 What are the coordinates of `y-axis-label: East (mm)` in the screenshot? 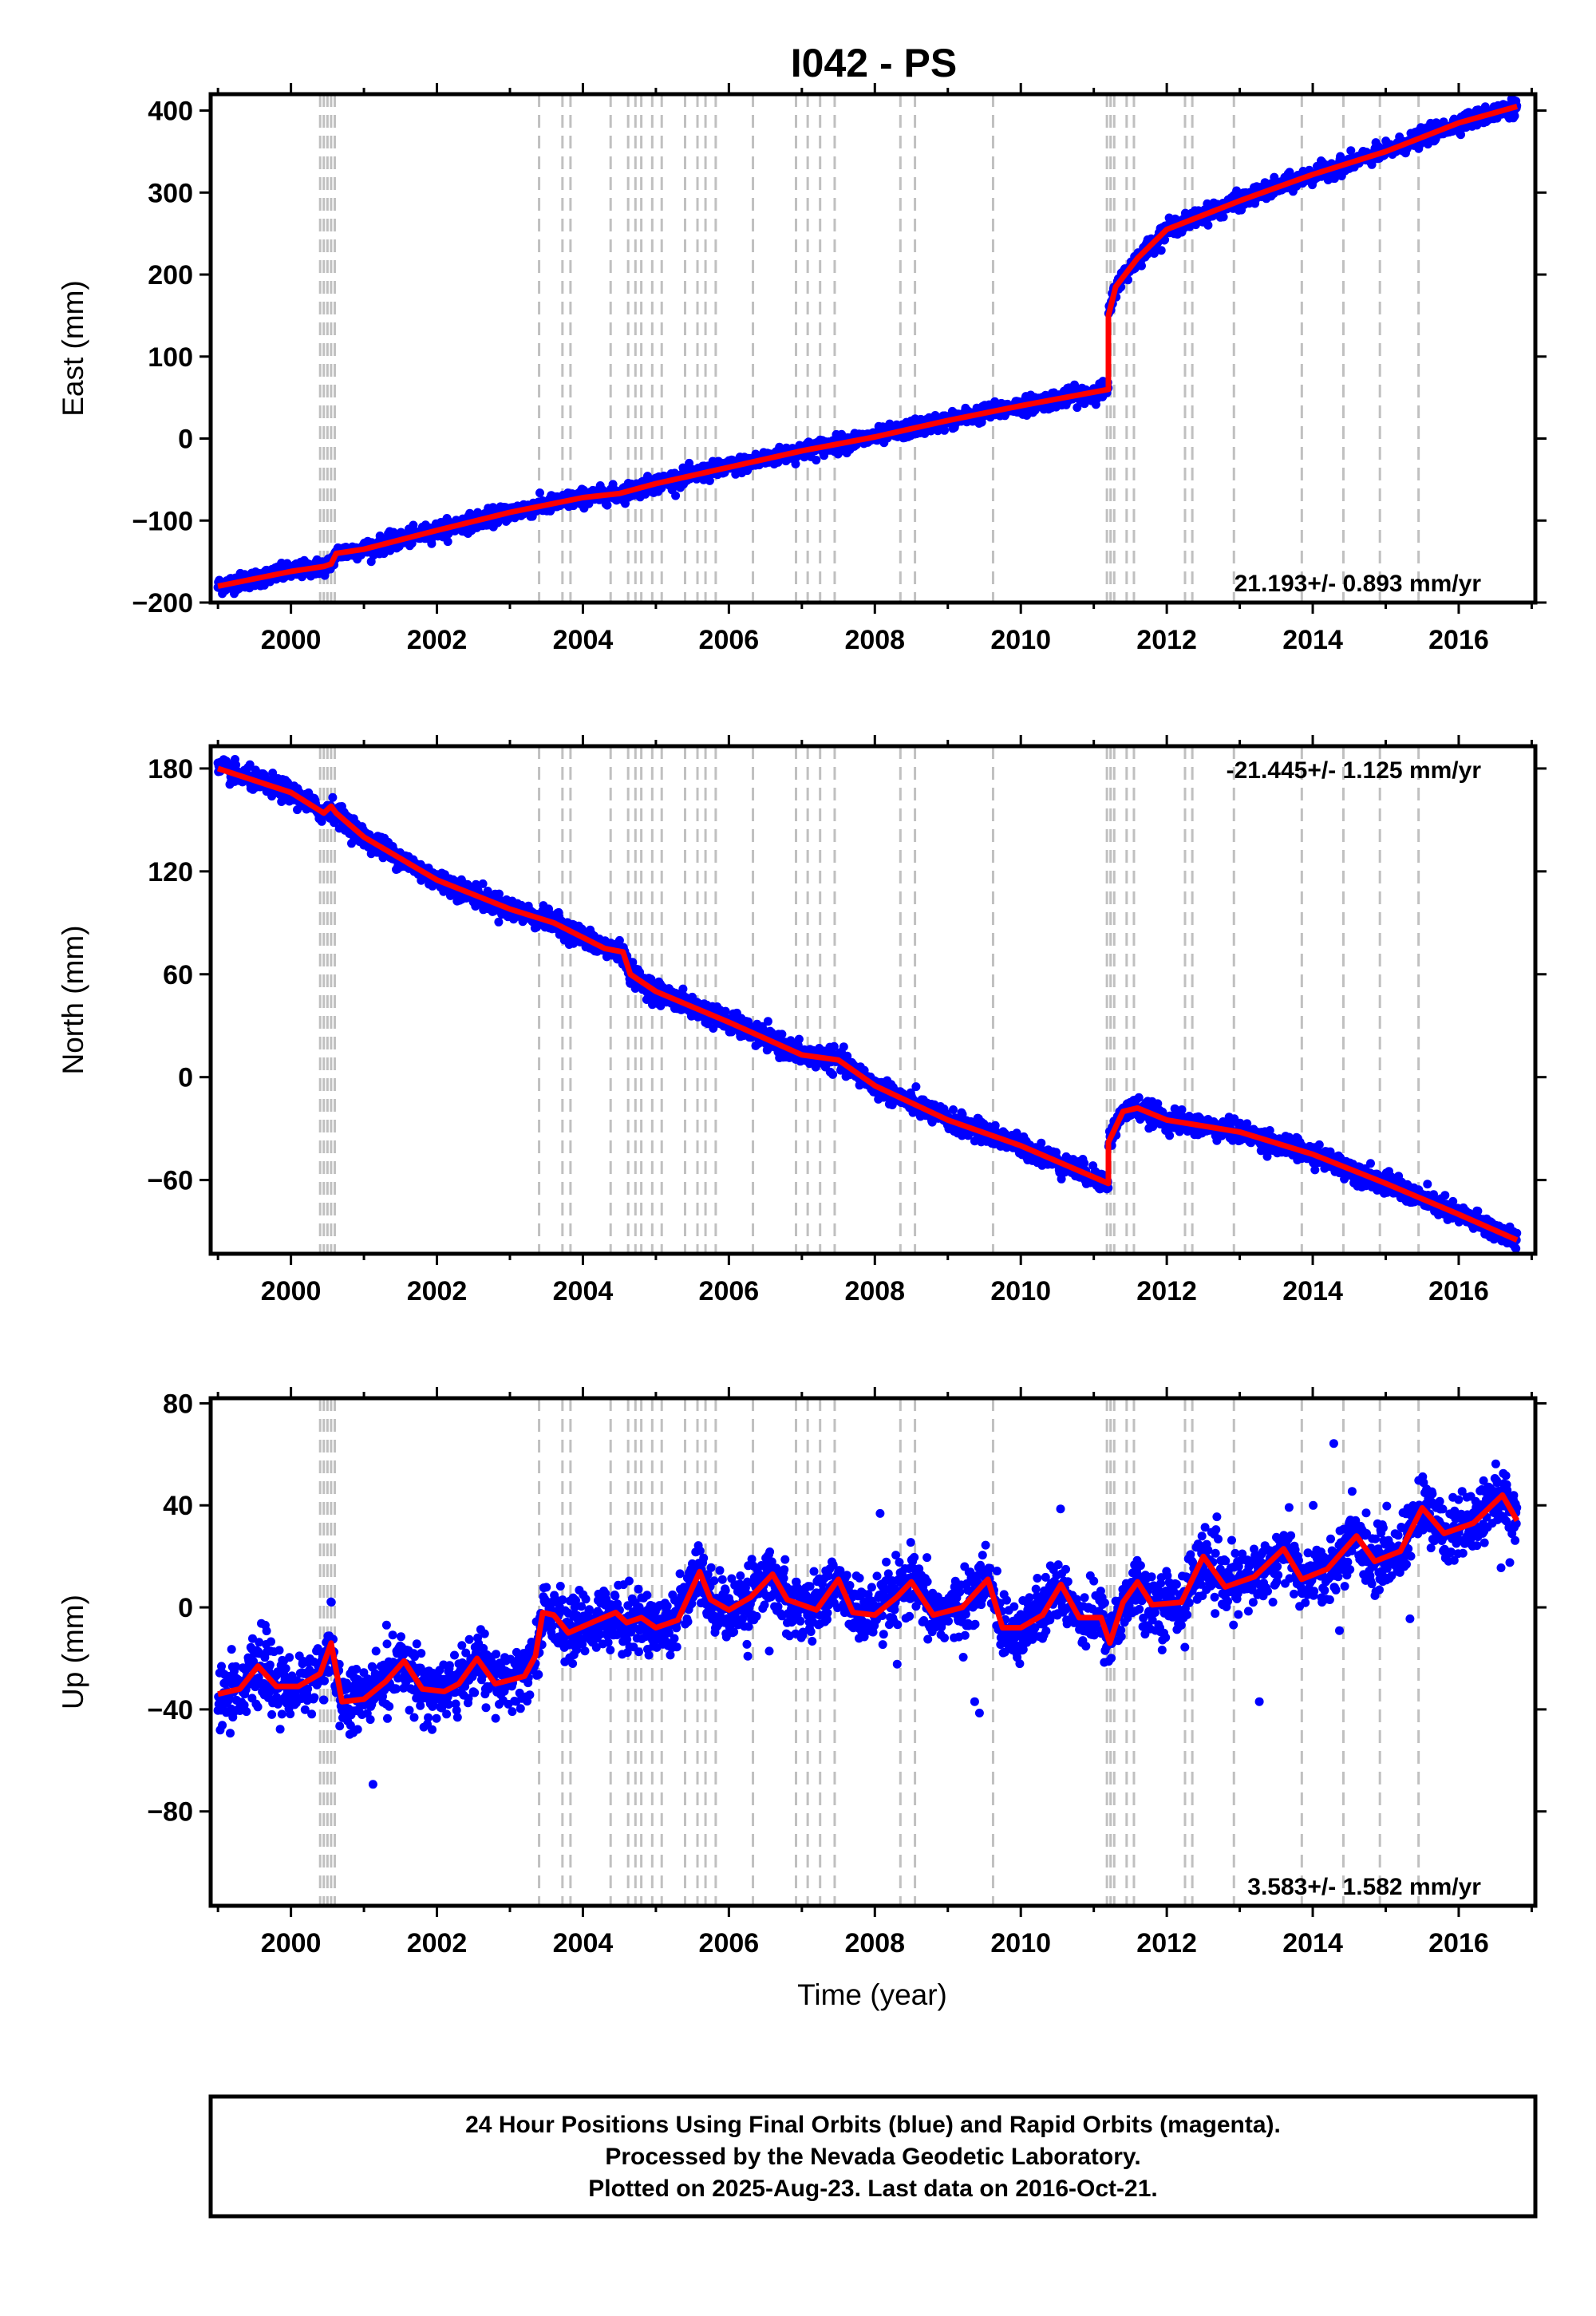 It's located at (73, 348).